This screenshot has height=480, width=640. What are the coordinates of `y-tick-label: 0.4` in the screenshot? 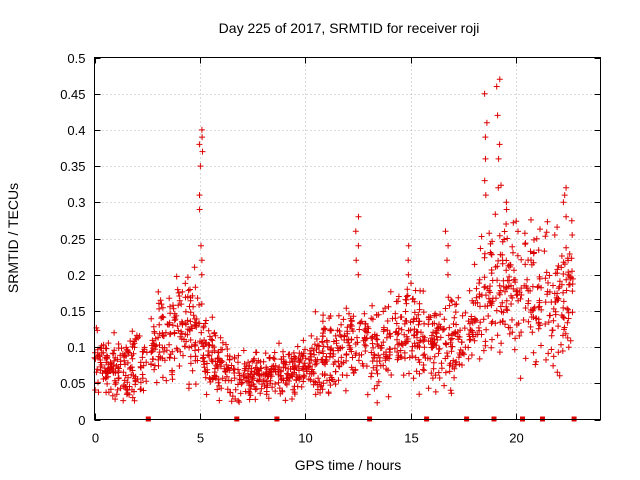 It's located at (76, 130).